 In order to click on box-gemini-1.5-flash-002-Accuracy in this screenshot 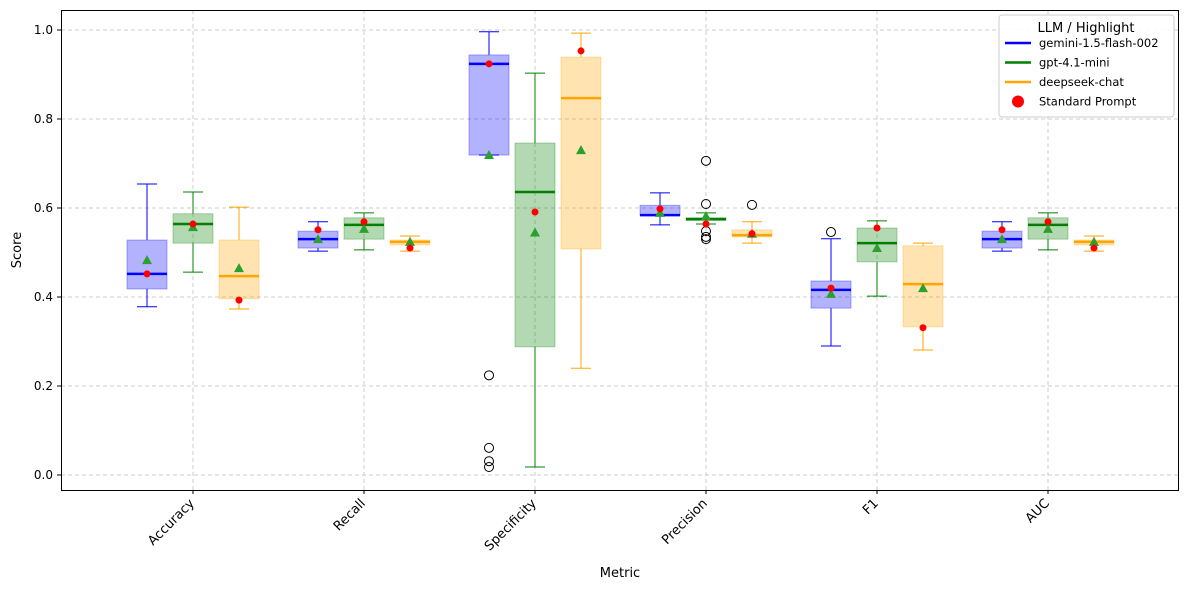, I will do `click(147, 245)`.